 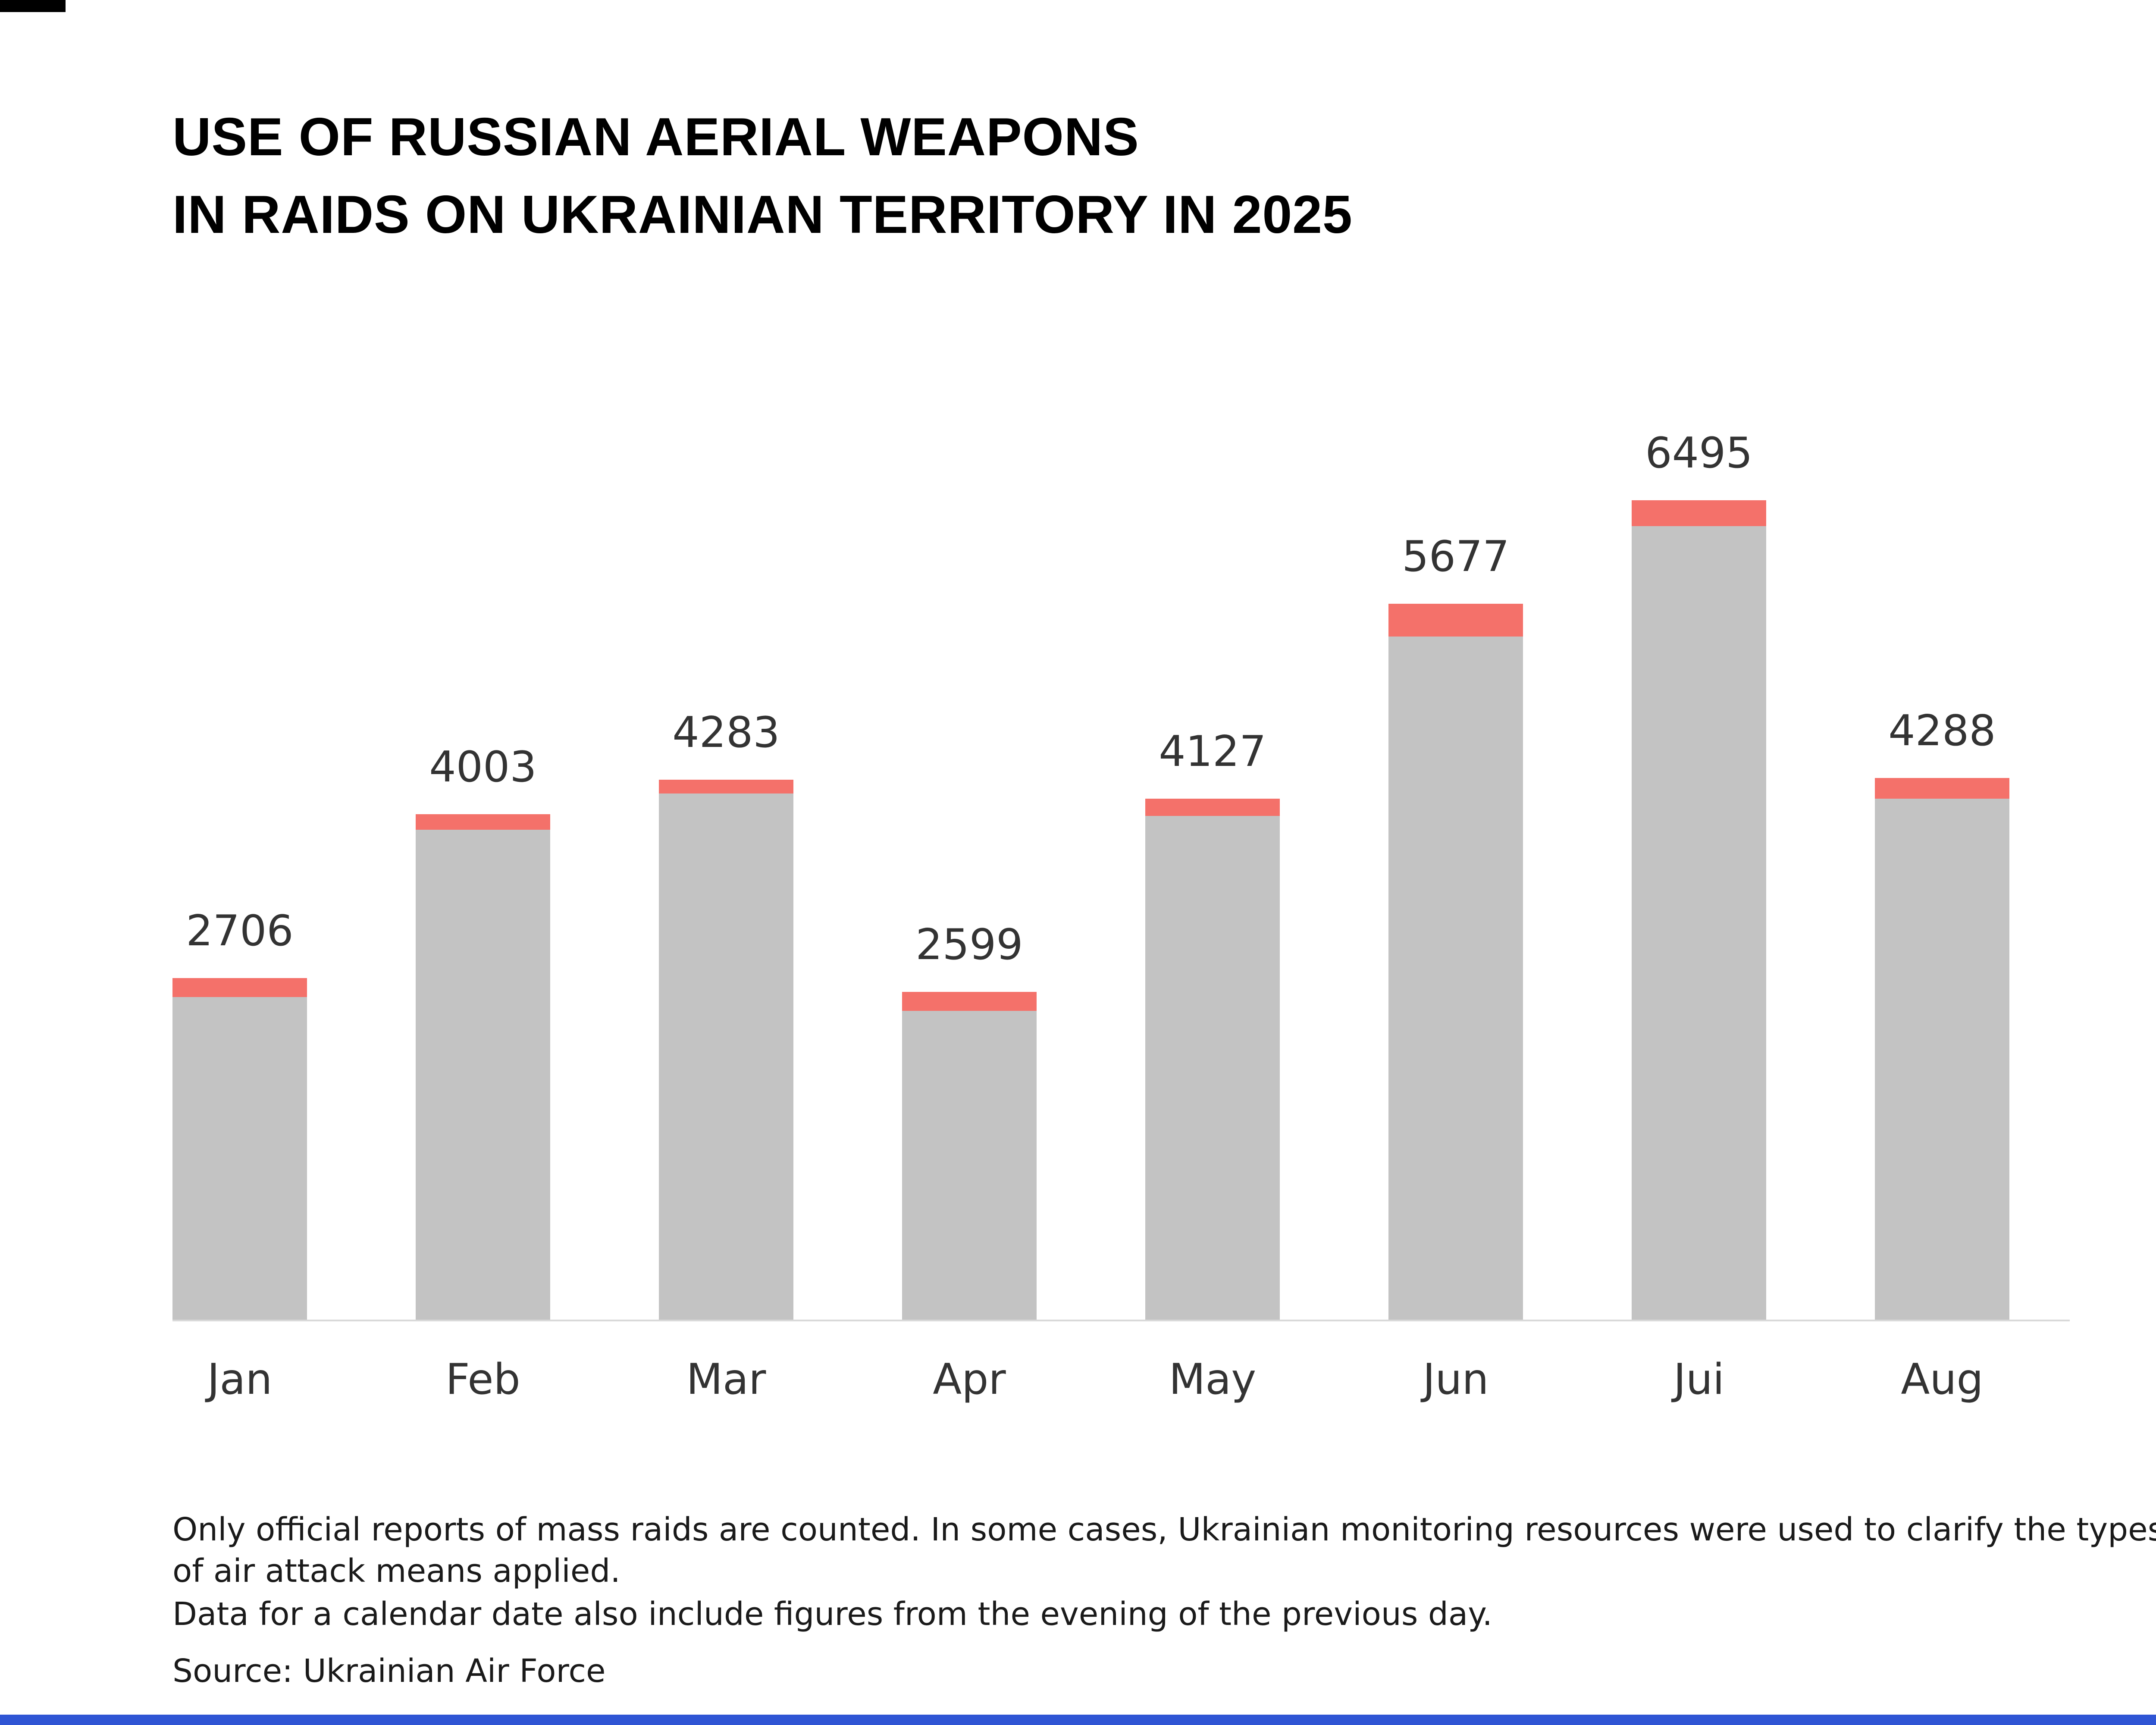 What do you see at coordinates (483, 767) in the screenshot?
I see `bar-value-label: 4003` at bounding box center [483, 767].